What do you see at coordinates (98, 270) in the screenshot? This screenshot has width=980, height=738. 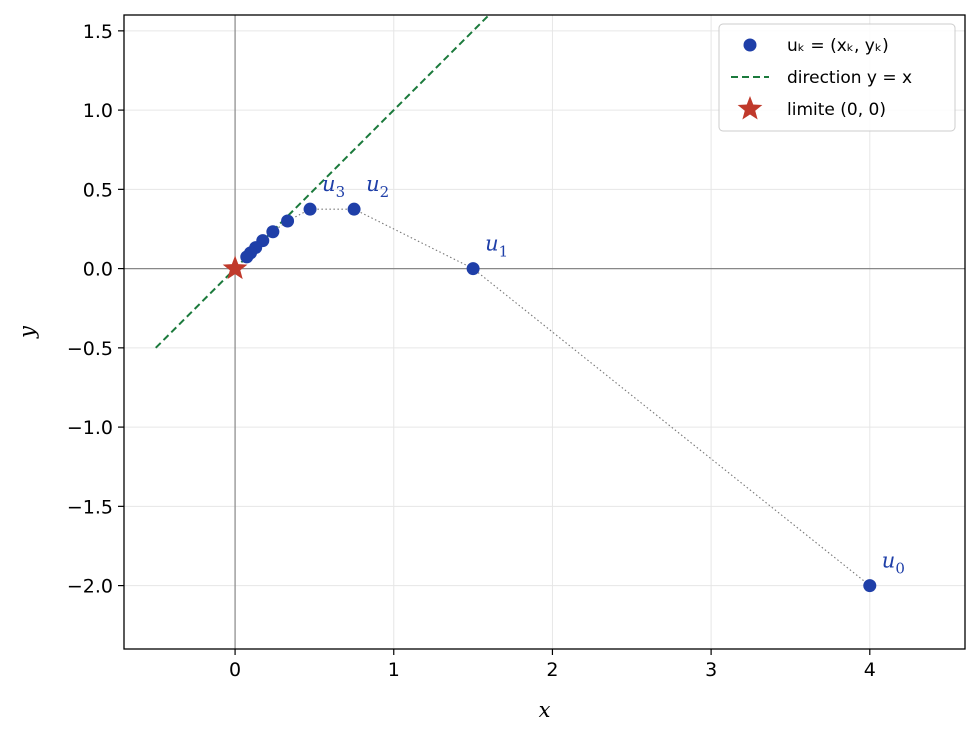 I see `y-tick-label: 0.0` at bounding box center [98, 270].